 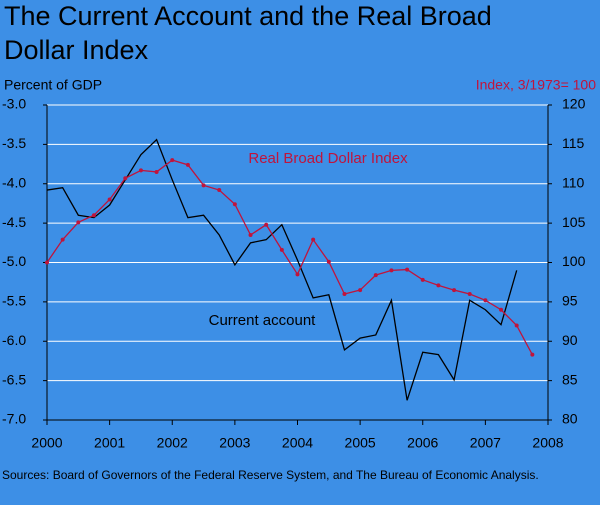 What do you see at coordinates (53, 85) in the screenshot?
I see `y-axis-label: Percent of GDP` at bounding box center [53, 85].